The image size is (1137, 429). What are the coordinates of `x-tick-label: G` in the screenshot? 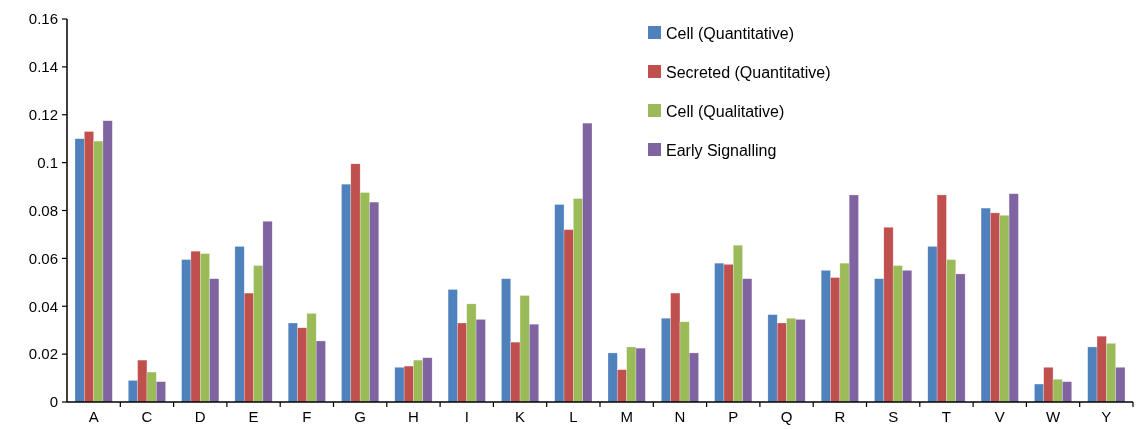 It's located at (360, 416).